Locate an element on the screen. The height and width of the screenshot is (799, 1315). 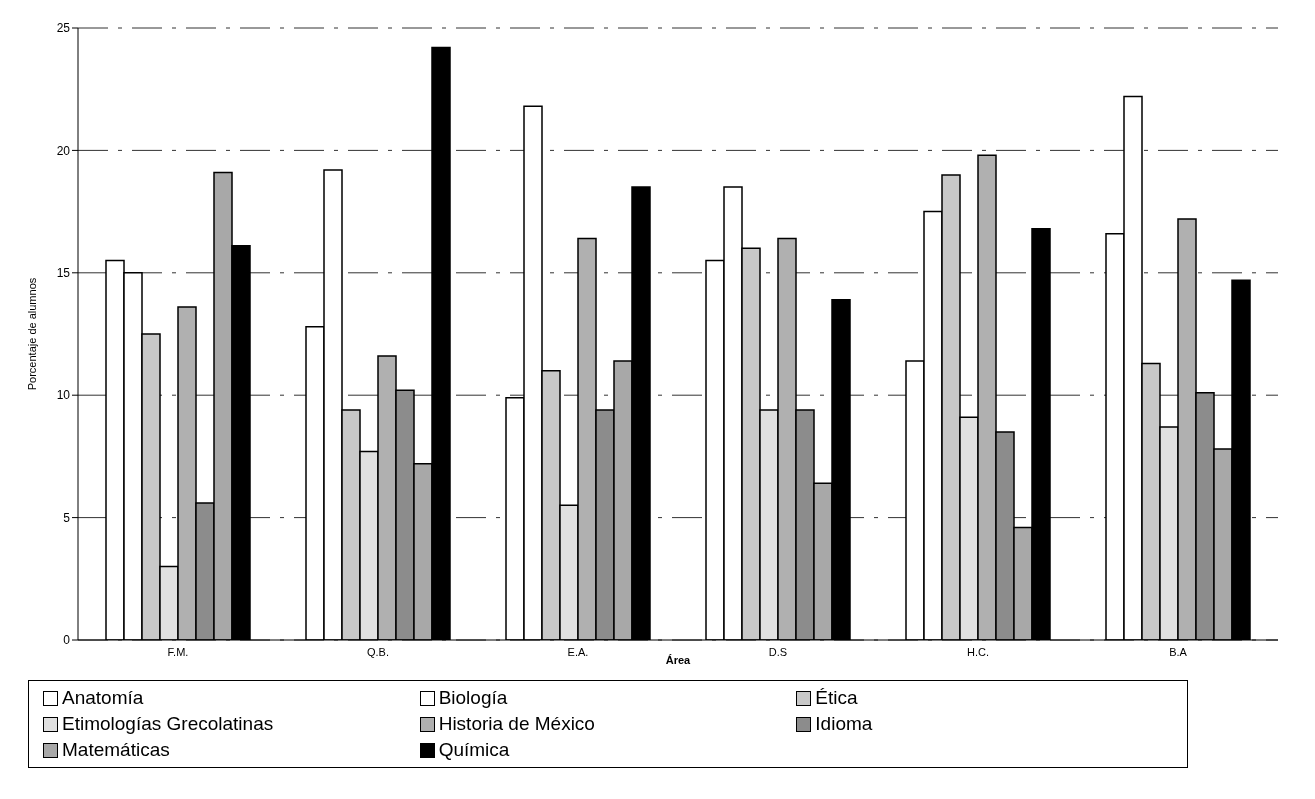
y-tick-label: 25 is located at coordinates (63, 28).